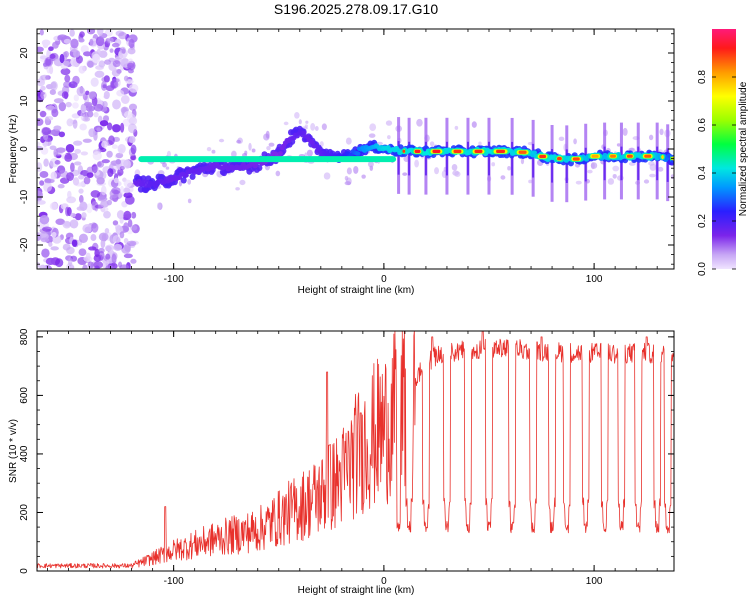 The image size is (750, 600). Describe the element at coordinates (24, 395) in the screenshot. I see `y-tick-label: 600` at that location.